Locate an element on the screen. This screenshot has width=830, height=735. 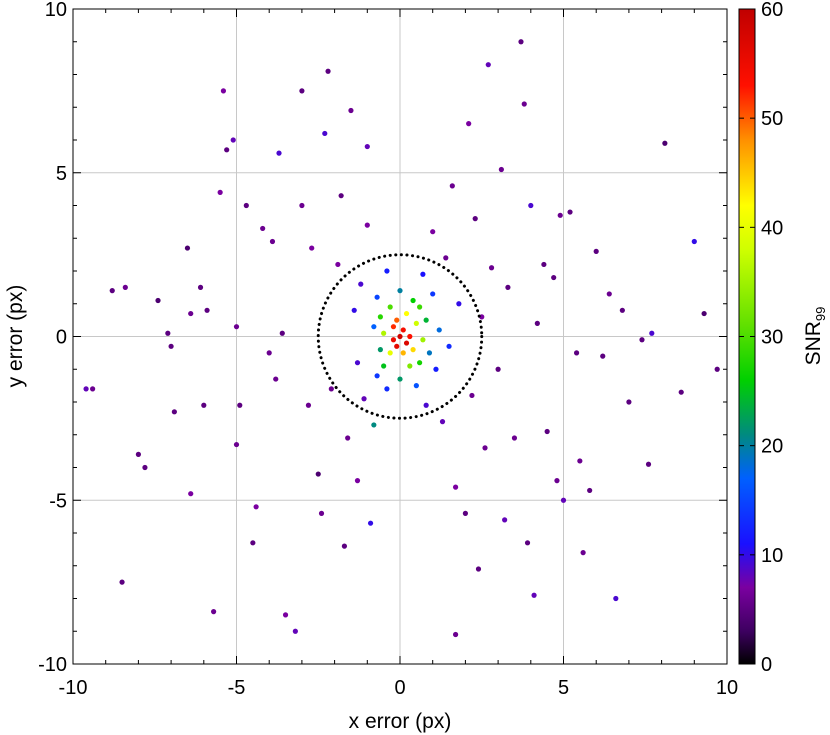
y-tick-label: 0 is located at coordinates (61, 338).